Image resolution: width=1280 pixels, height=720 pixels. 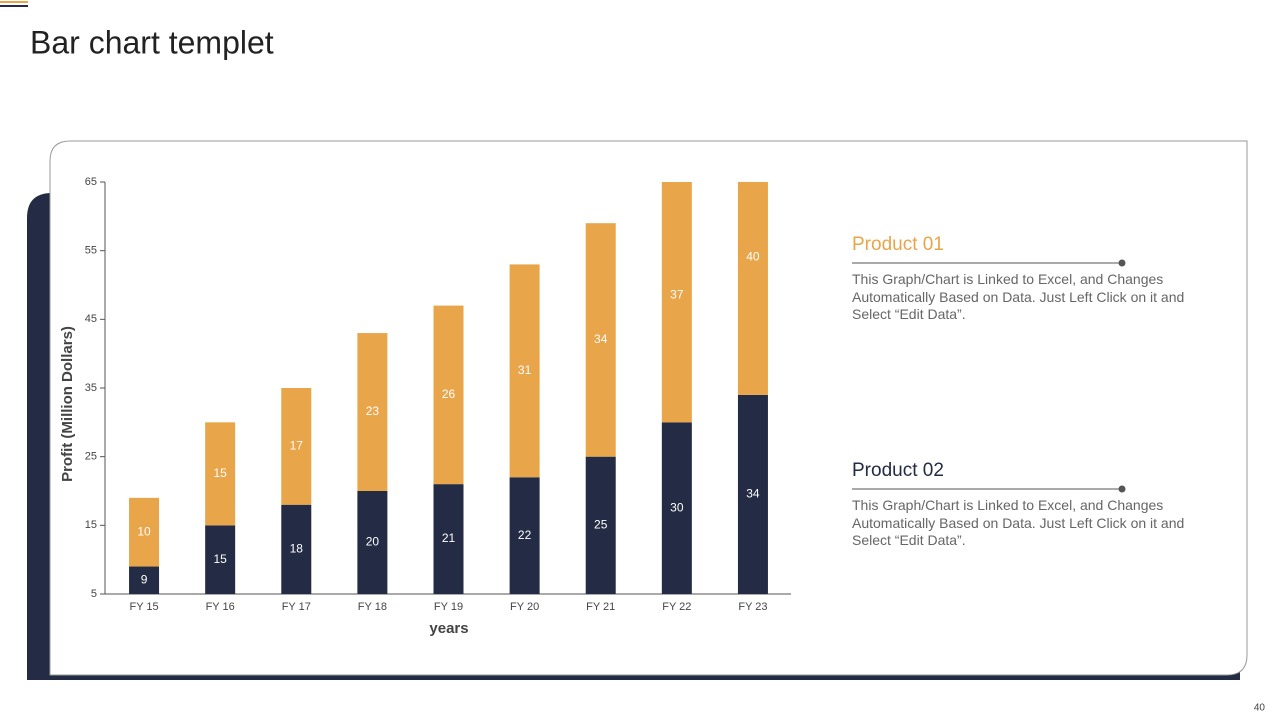 I want to click on x-tick-label: FY 22, so click(x=676, y=607).